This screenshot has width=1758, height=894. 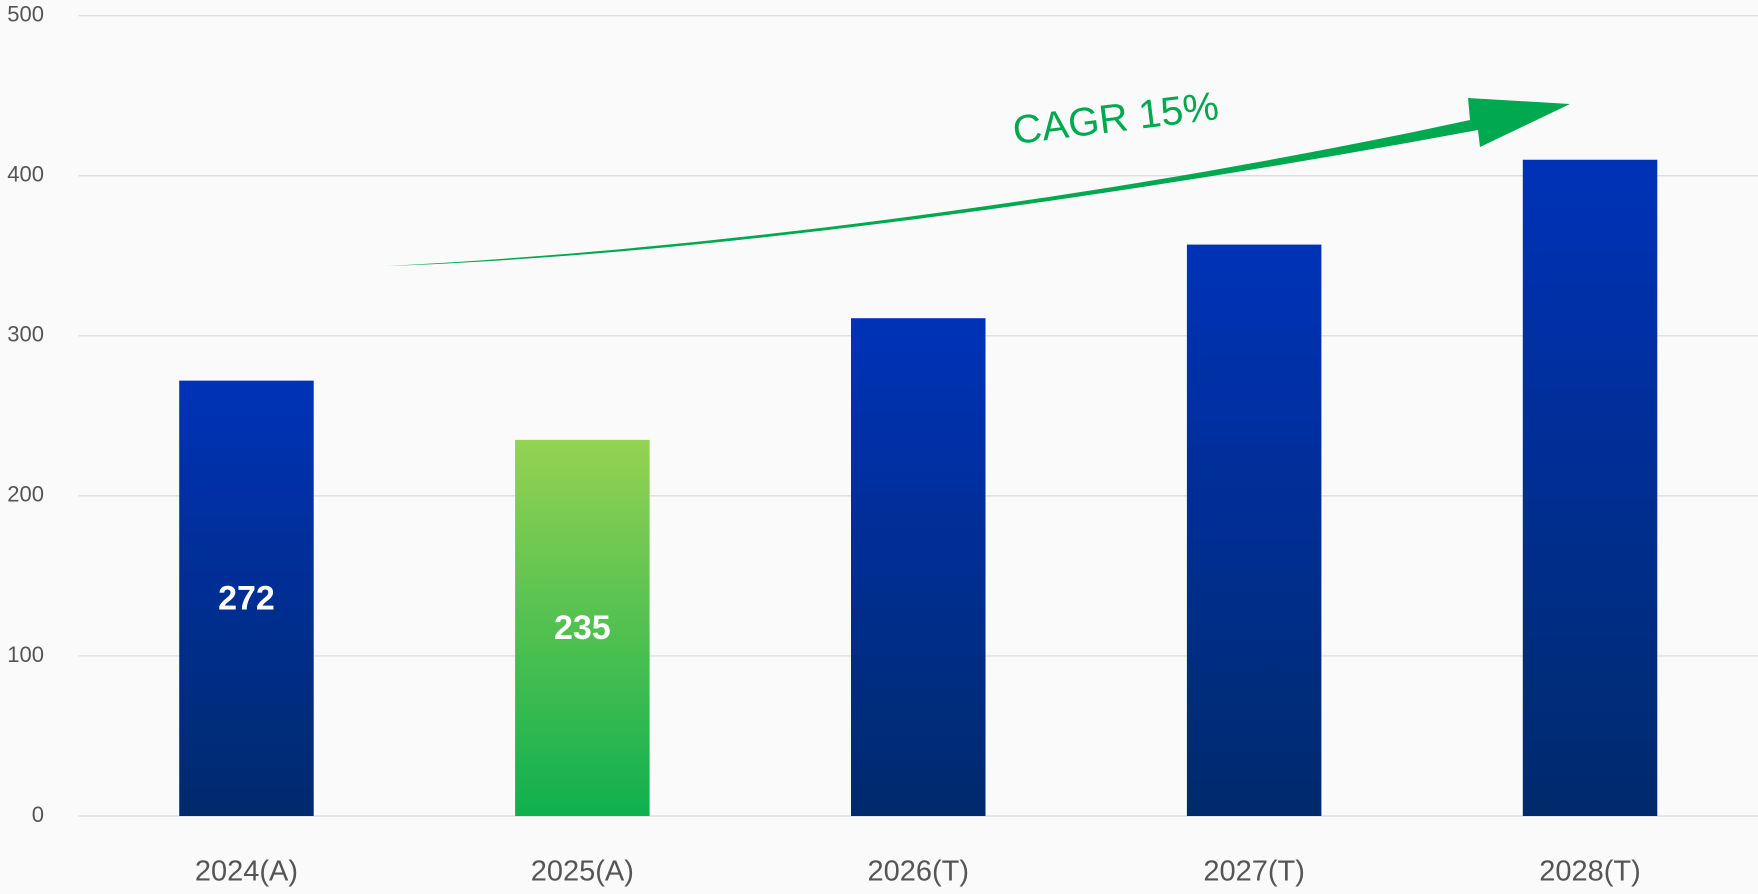 I want to click on y-tick-label: 100, so click(x=25, y=654).